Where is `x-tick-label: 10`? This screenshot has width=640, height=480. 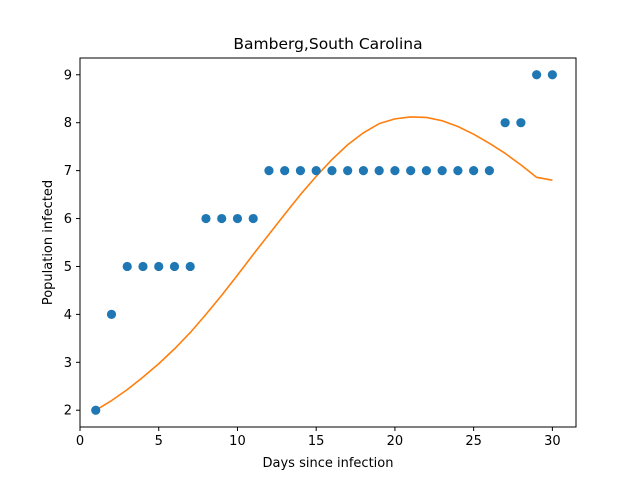
x-tick-label: 10 is located at coordinates (237, 441).